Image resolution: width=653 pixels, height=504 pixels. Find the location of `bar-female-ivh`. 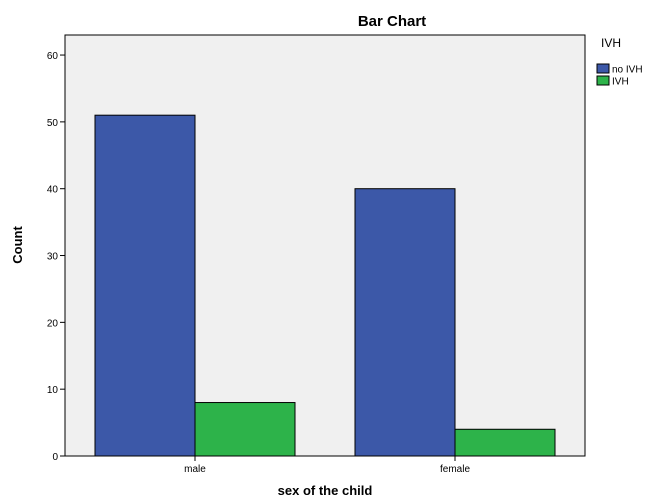

bar-female-ivh is located at coordinates (505, 442).